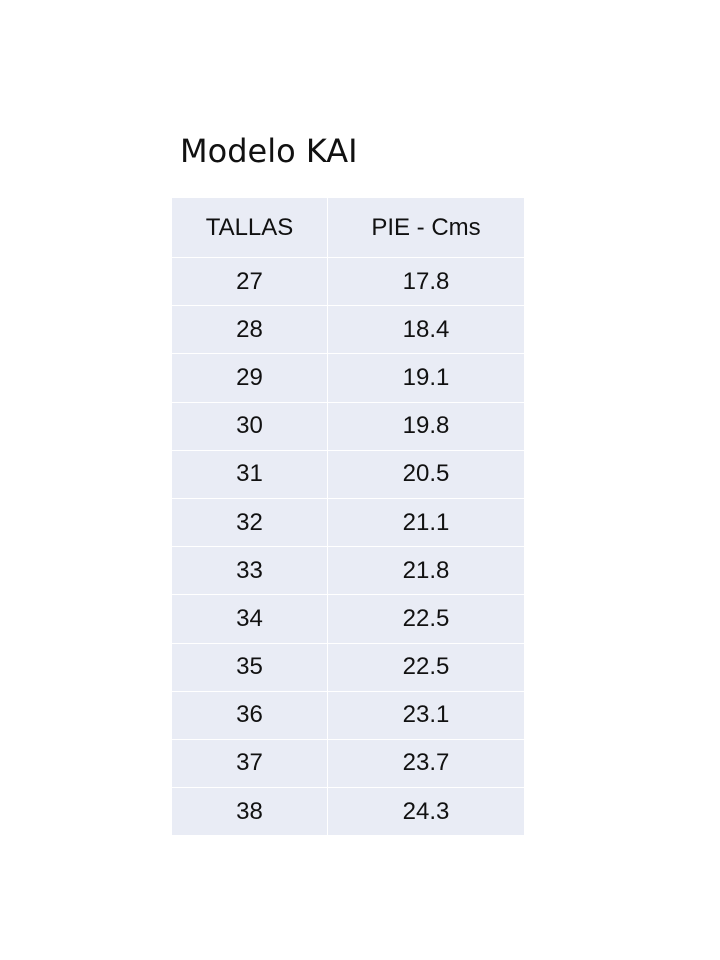 This screenshot has height=960, width=720. I want to click on size-cell: 37, so click(249, 763).